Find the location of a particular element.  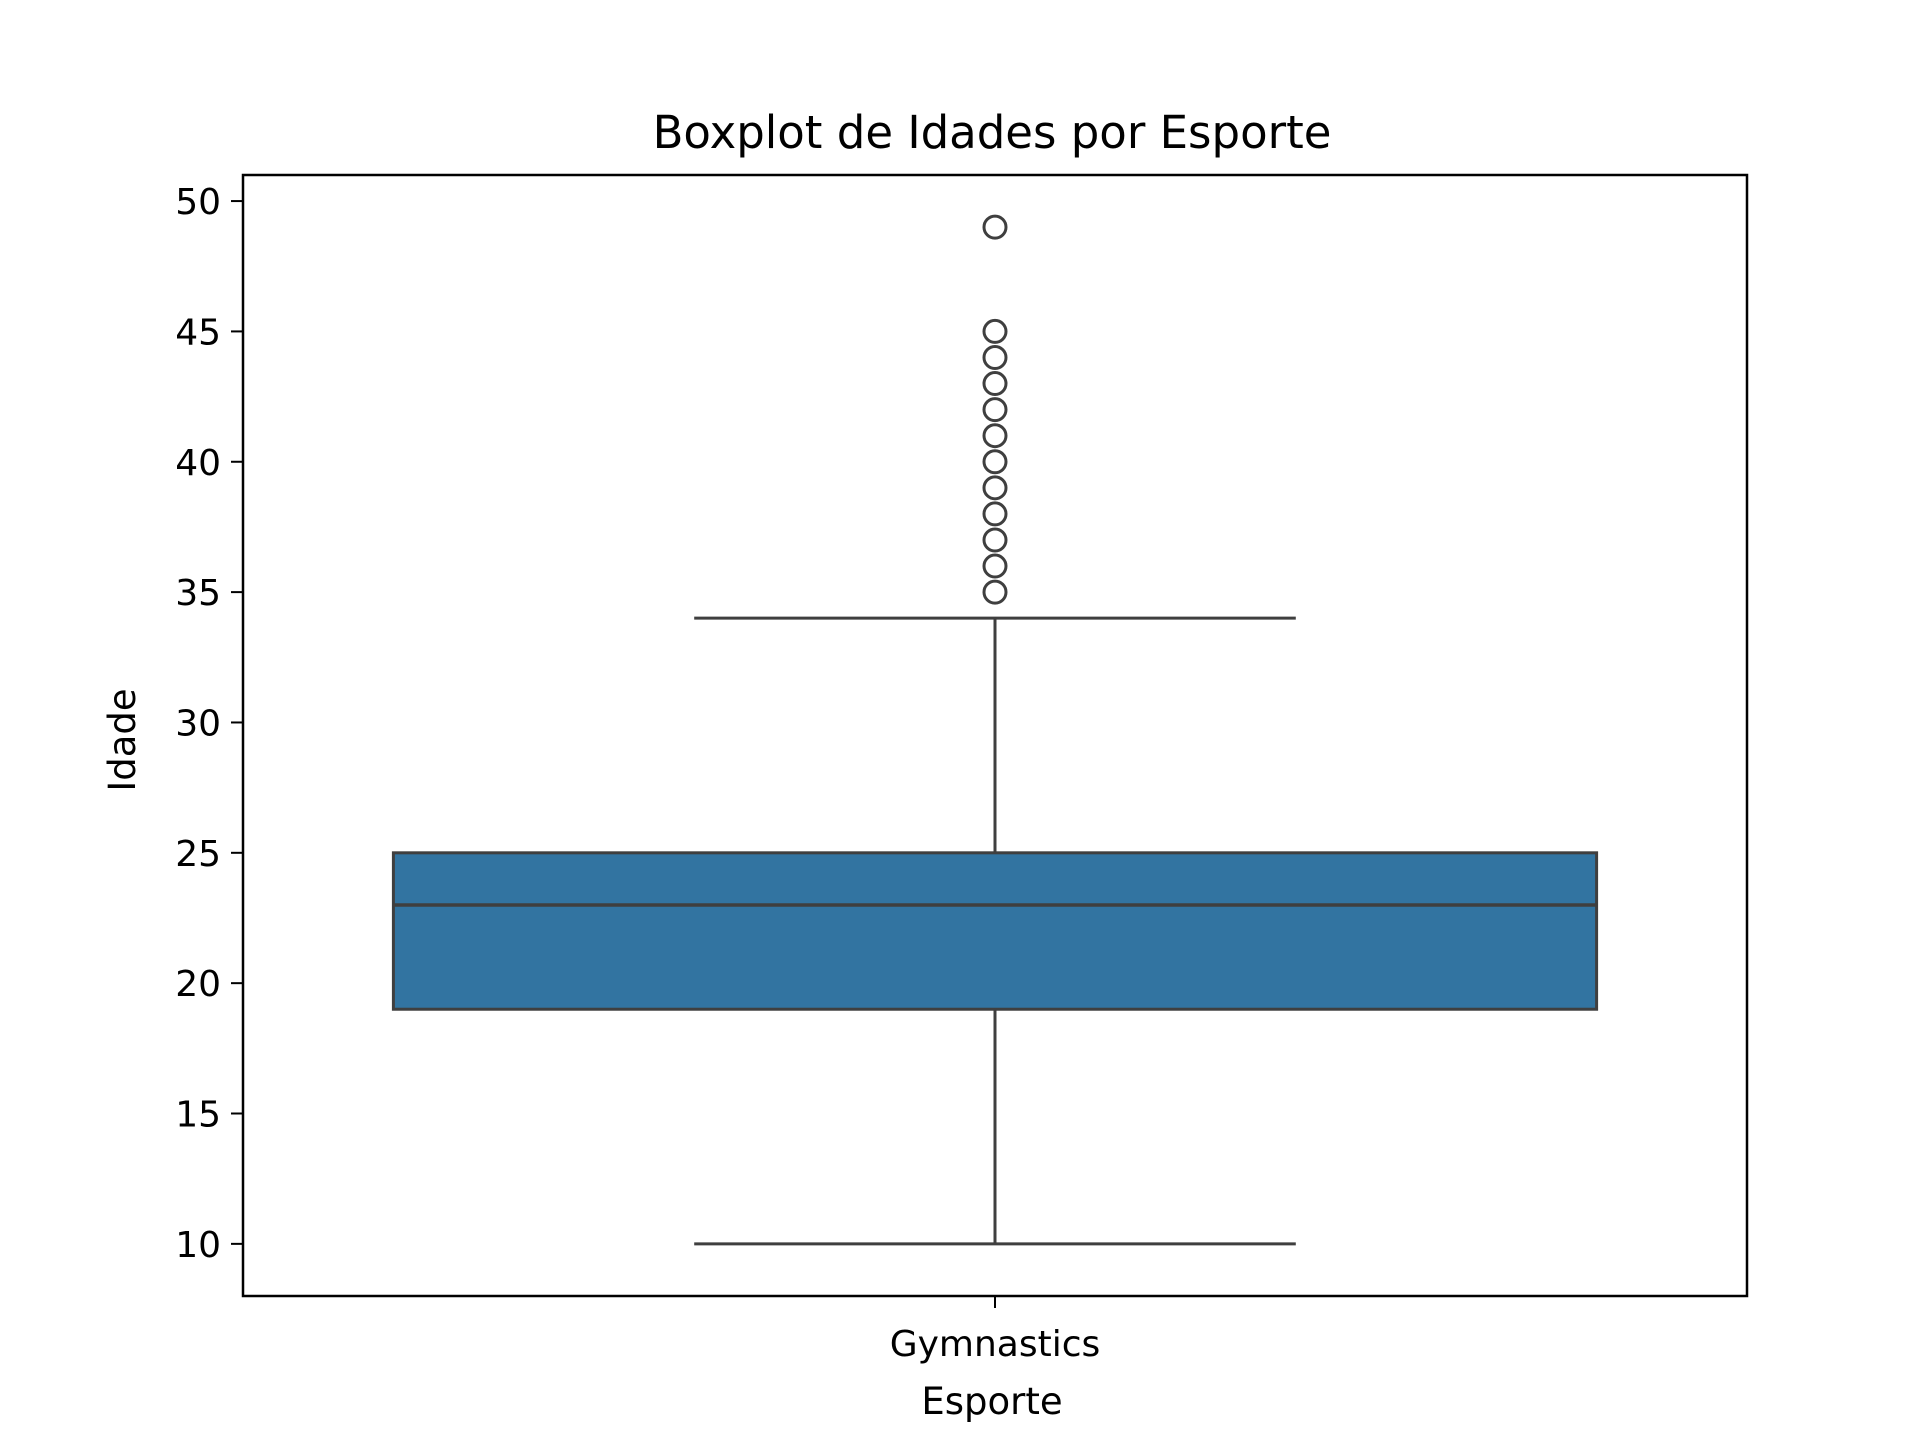

y-tick-label: 35 is located at coordinates (198, 593).